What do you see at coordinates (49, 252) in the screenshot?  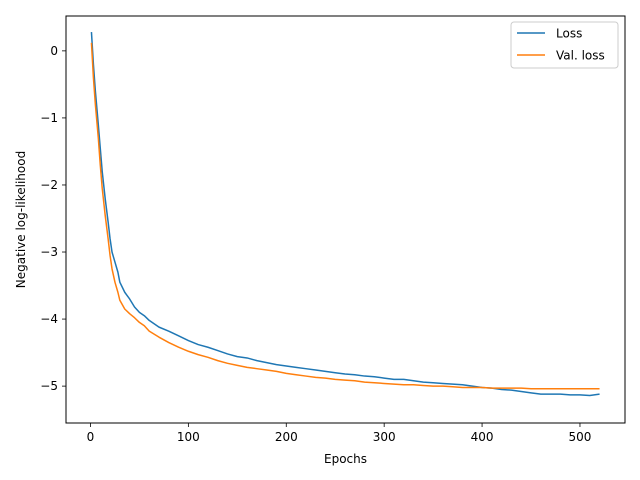 I see `y-tick-label: −3` at bounding box center [49, 252].